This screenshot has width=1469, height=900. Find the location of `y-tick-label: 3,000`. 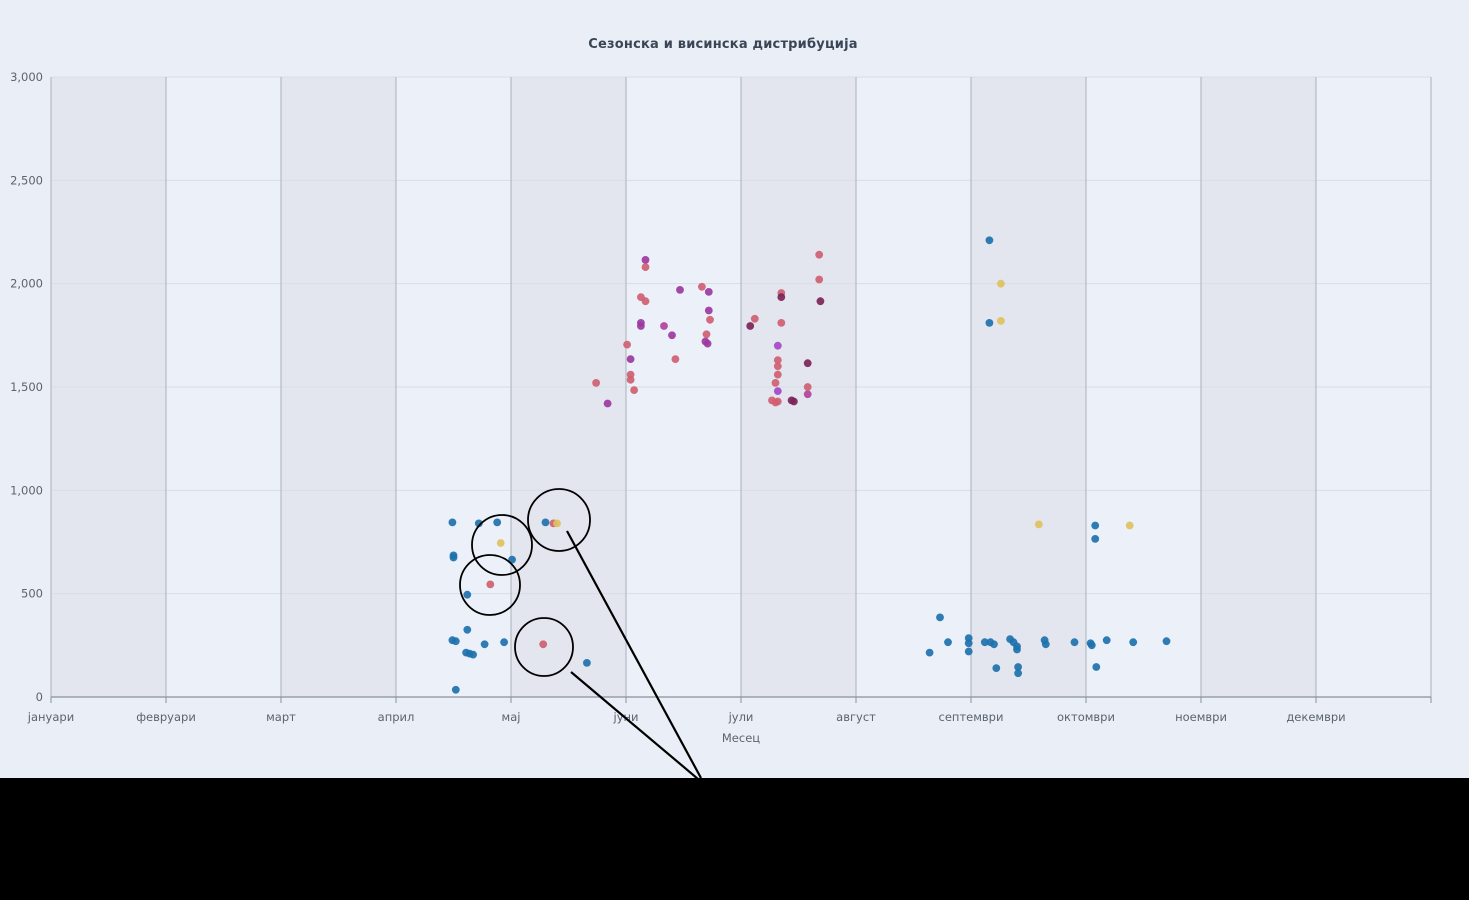

y-tick-label: 3,000 is located at coordinates (26, 77).